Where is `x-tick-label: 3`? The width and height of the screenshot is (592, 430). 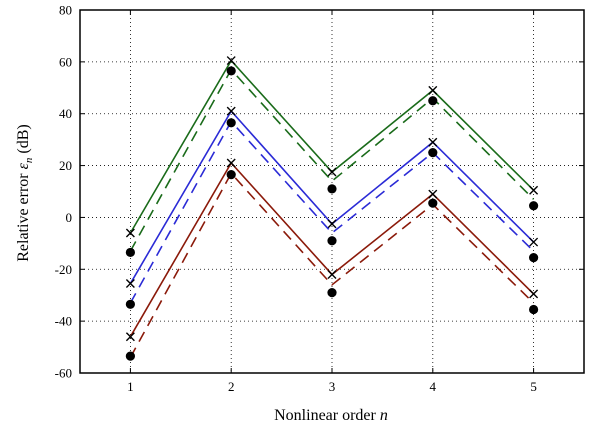 x-tick-label: 3 is located at coordinates (332, 386).